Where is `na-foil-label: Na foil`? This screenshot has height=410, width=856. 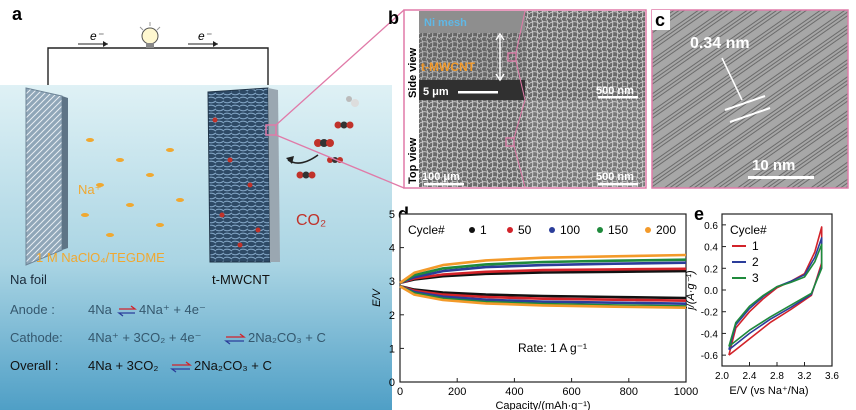 na-foil-label: Na foil is located at coordinates (28, 279).